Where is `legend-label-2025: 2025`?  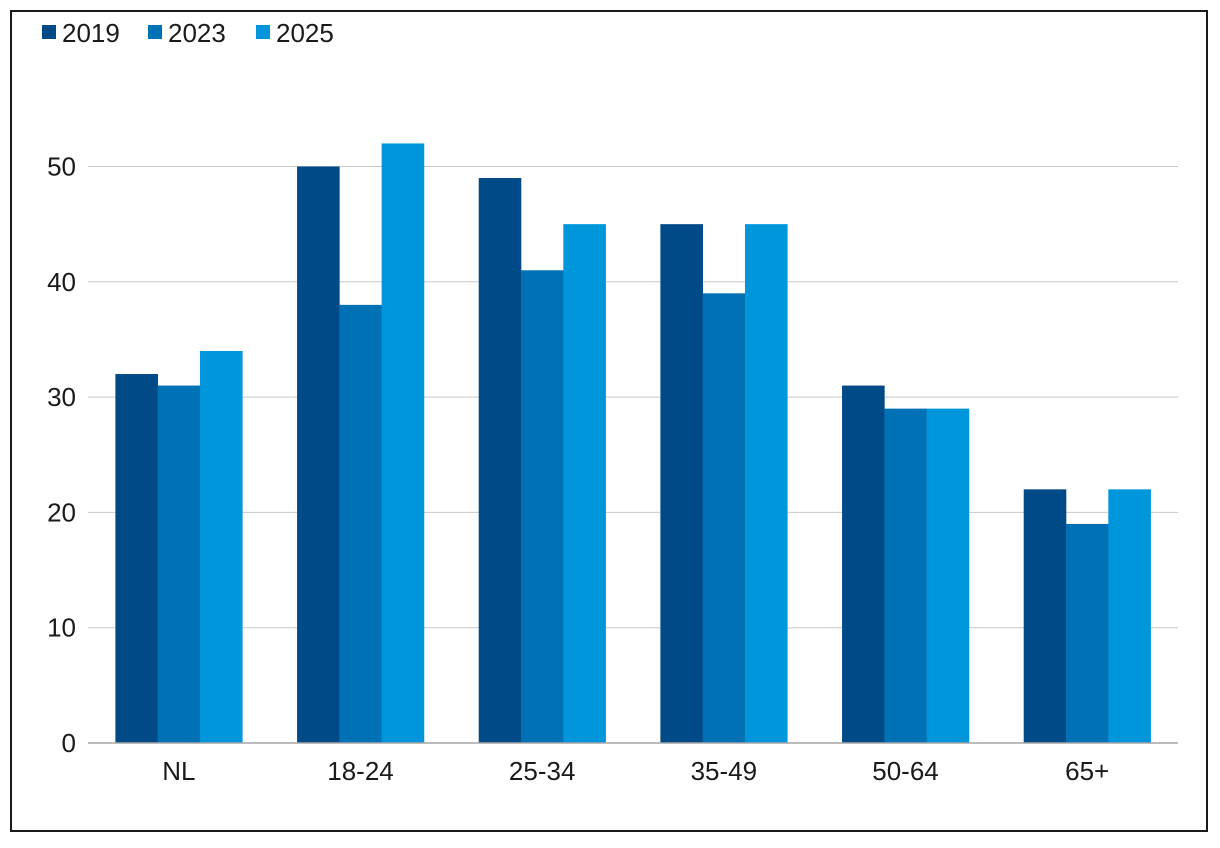 legend-label-2025: 2025 is located at coordinates (305, 33).